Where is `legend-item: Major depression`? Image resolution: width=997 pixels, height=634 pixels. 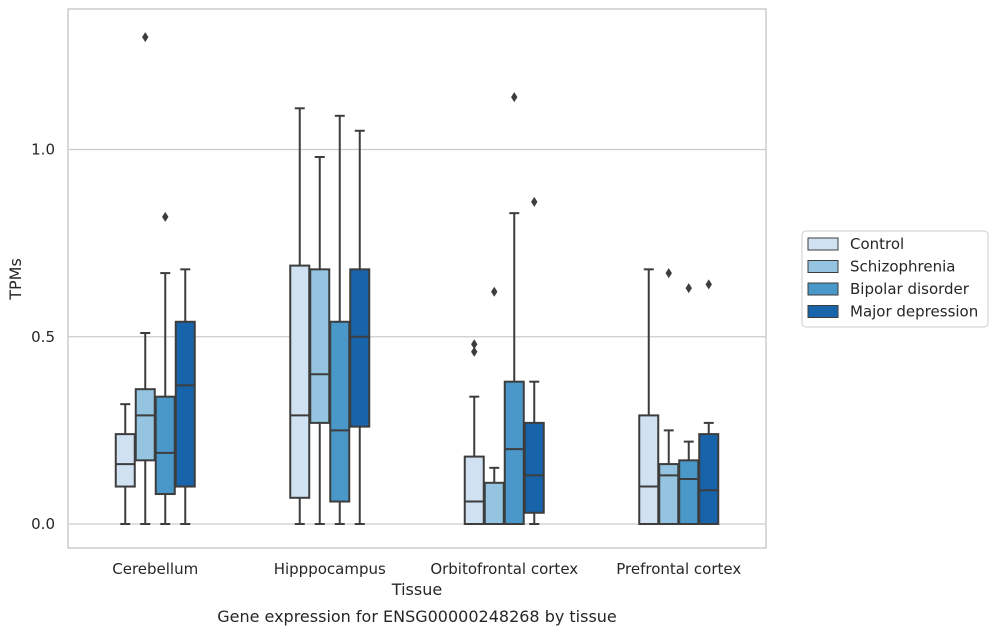
legend-item: Major depression is located at coordinates (892, 312).